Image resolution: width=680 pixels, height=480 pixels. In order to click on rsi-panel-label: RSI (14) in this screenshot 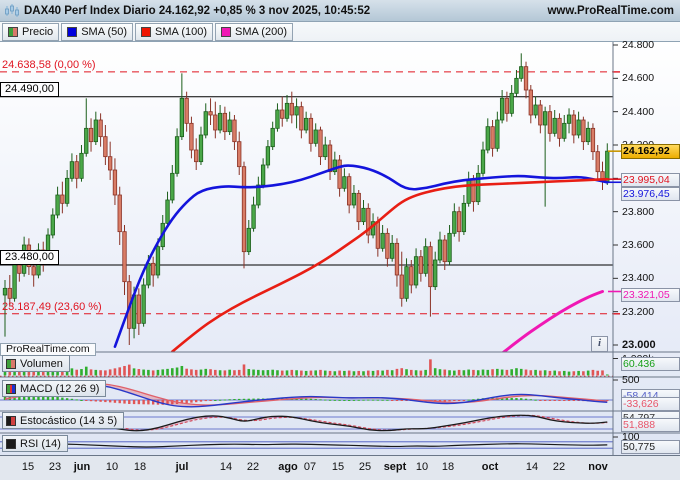, I will do `click(35, 443)`.